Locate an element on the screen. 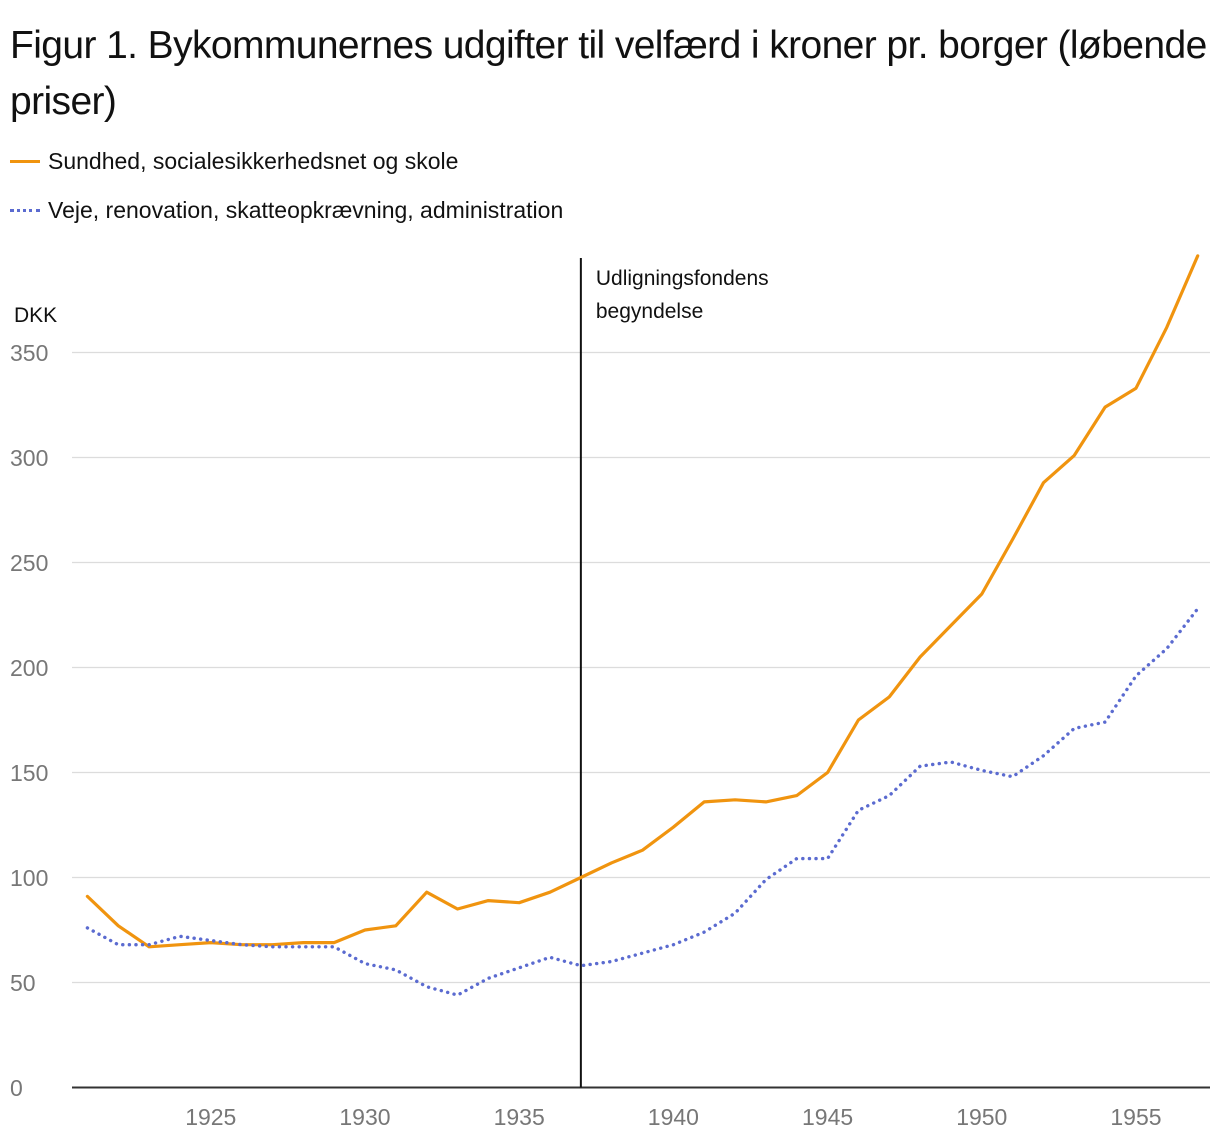 Image resolution: width=1220 pixels, height=1144 pixels. data-point-roads-1925 is located at coordinates (211, 941).